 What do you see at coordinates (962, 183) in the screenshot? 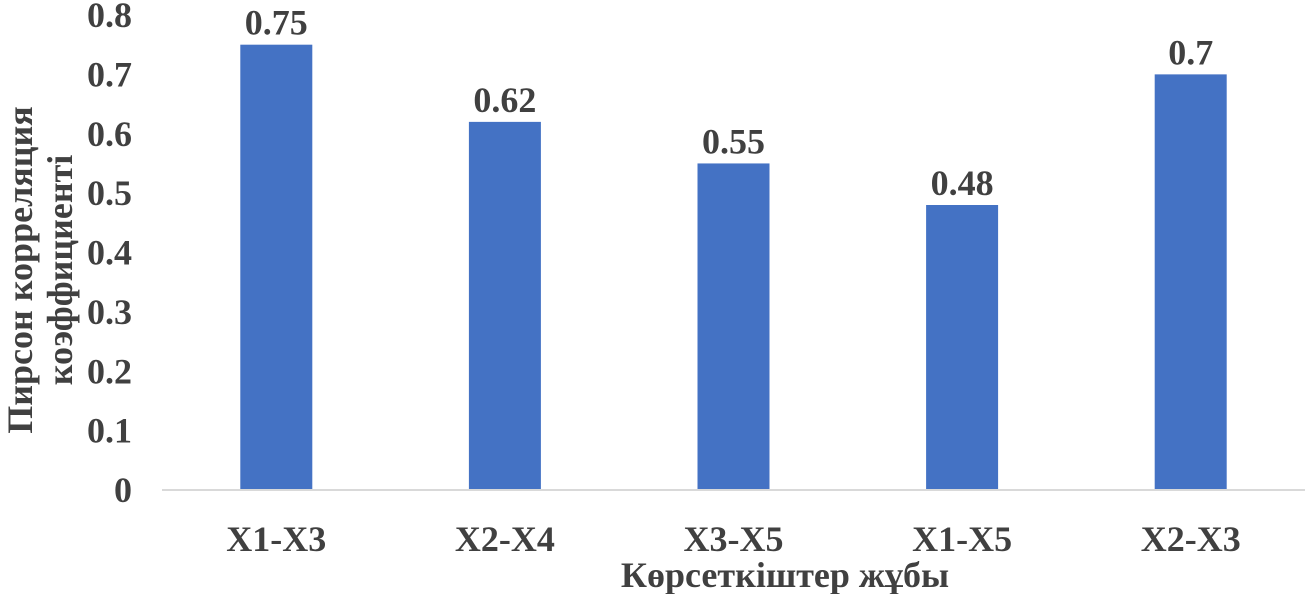
I see `bar-value-label: 0.48` at bounding box center [962, 183].